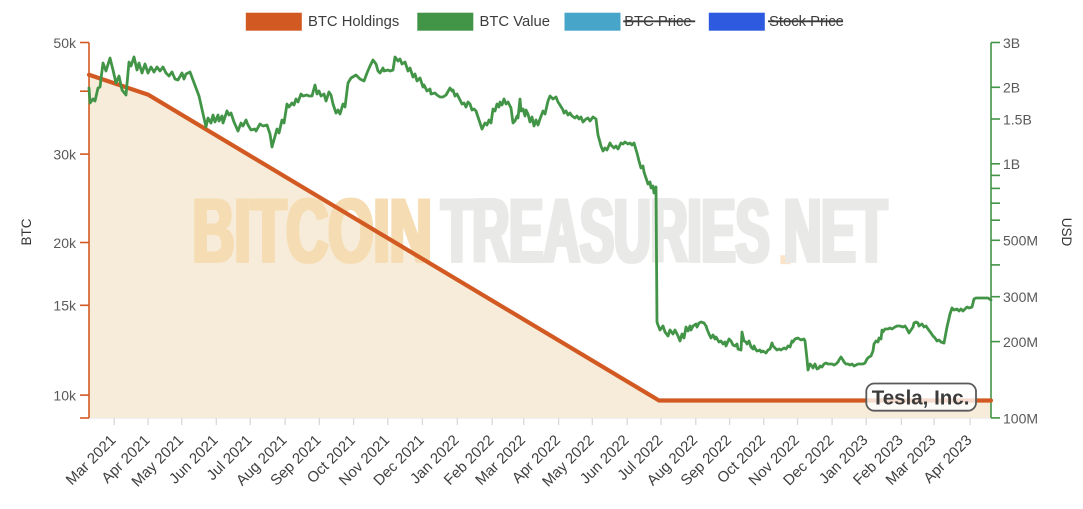 Image resolution: width=1083 pixels, height=509 pixels. What do you see at coordinates (921, 397) in the screenshot?
I see `svg-text: Tesla, Inc.` at bounding box center [921, 397].